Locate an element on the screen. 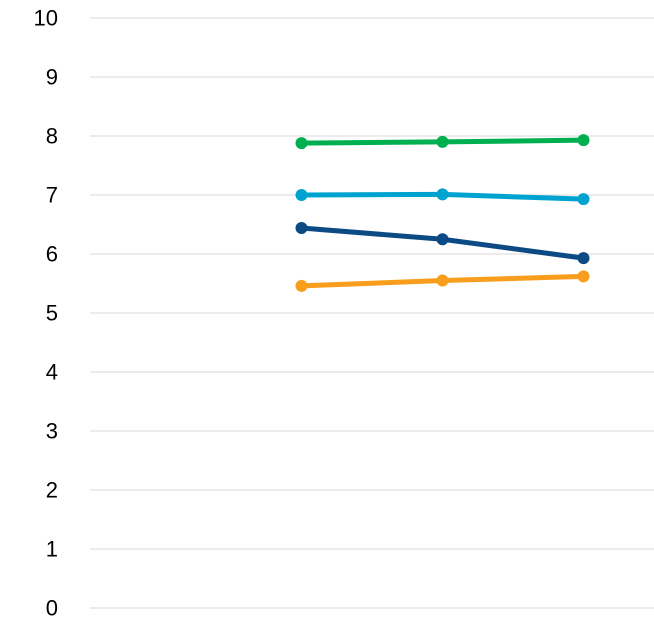 The width and height of the screenshot is (654, 623). y-tick-label-0: 0 is located at coordinates (52, 608).